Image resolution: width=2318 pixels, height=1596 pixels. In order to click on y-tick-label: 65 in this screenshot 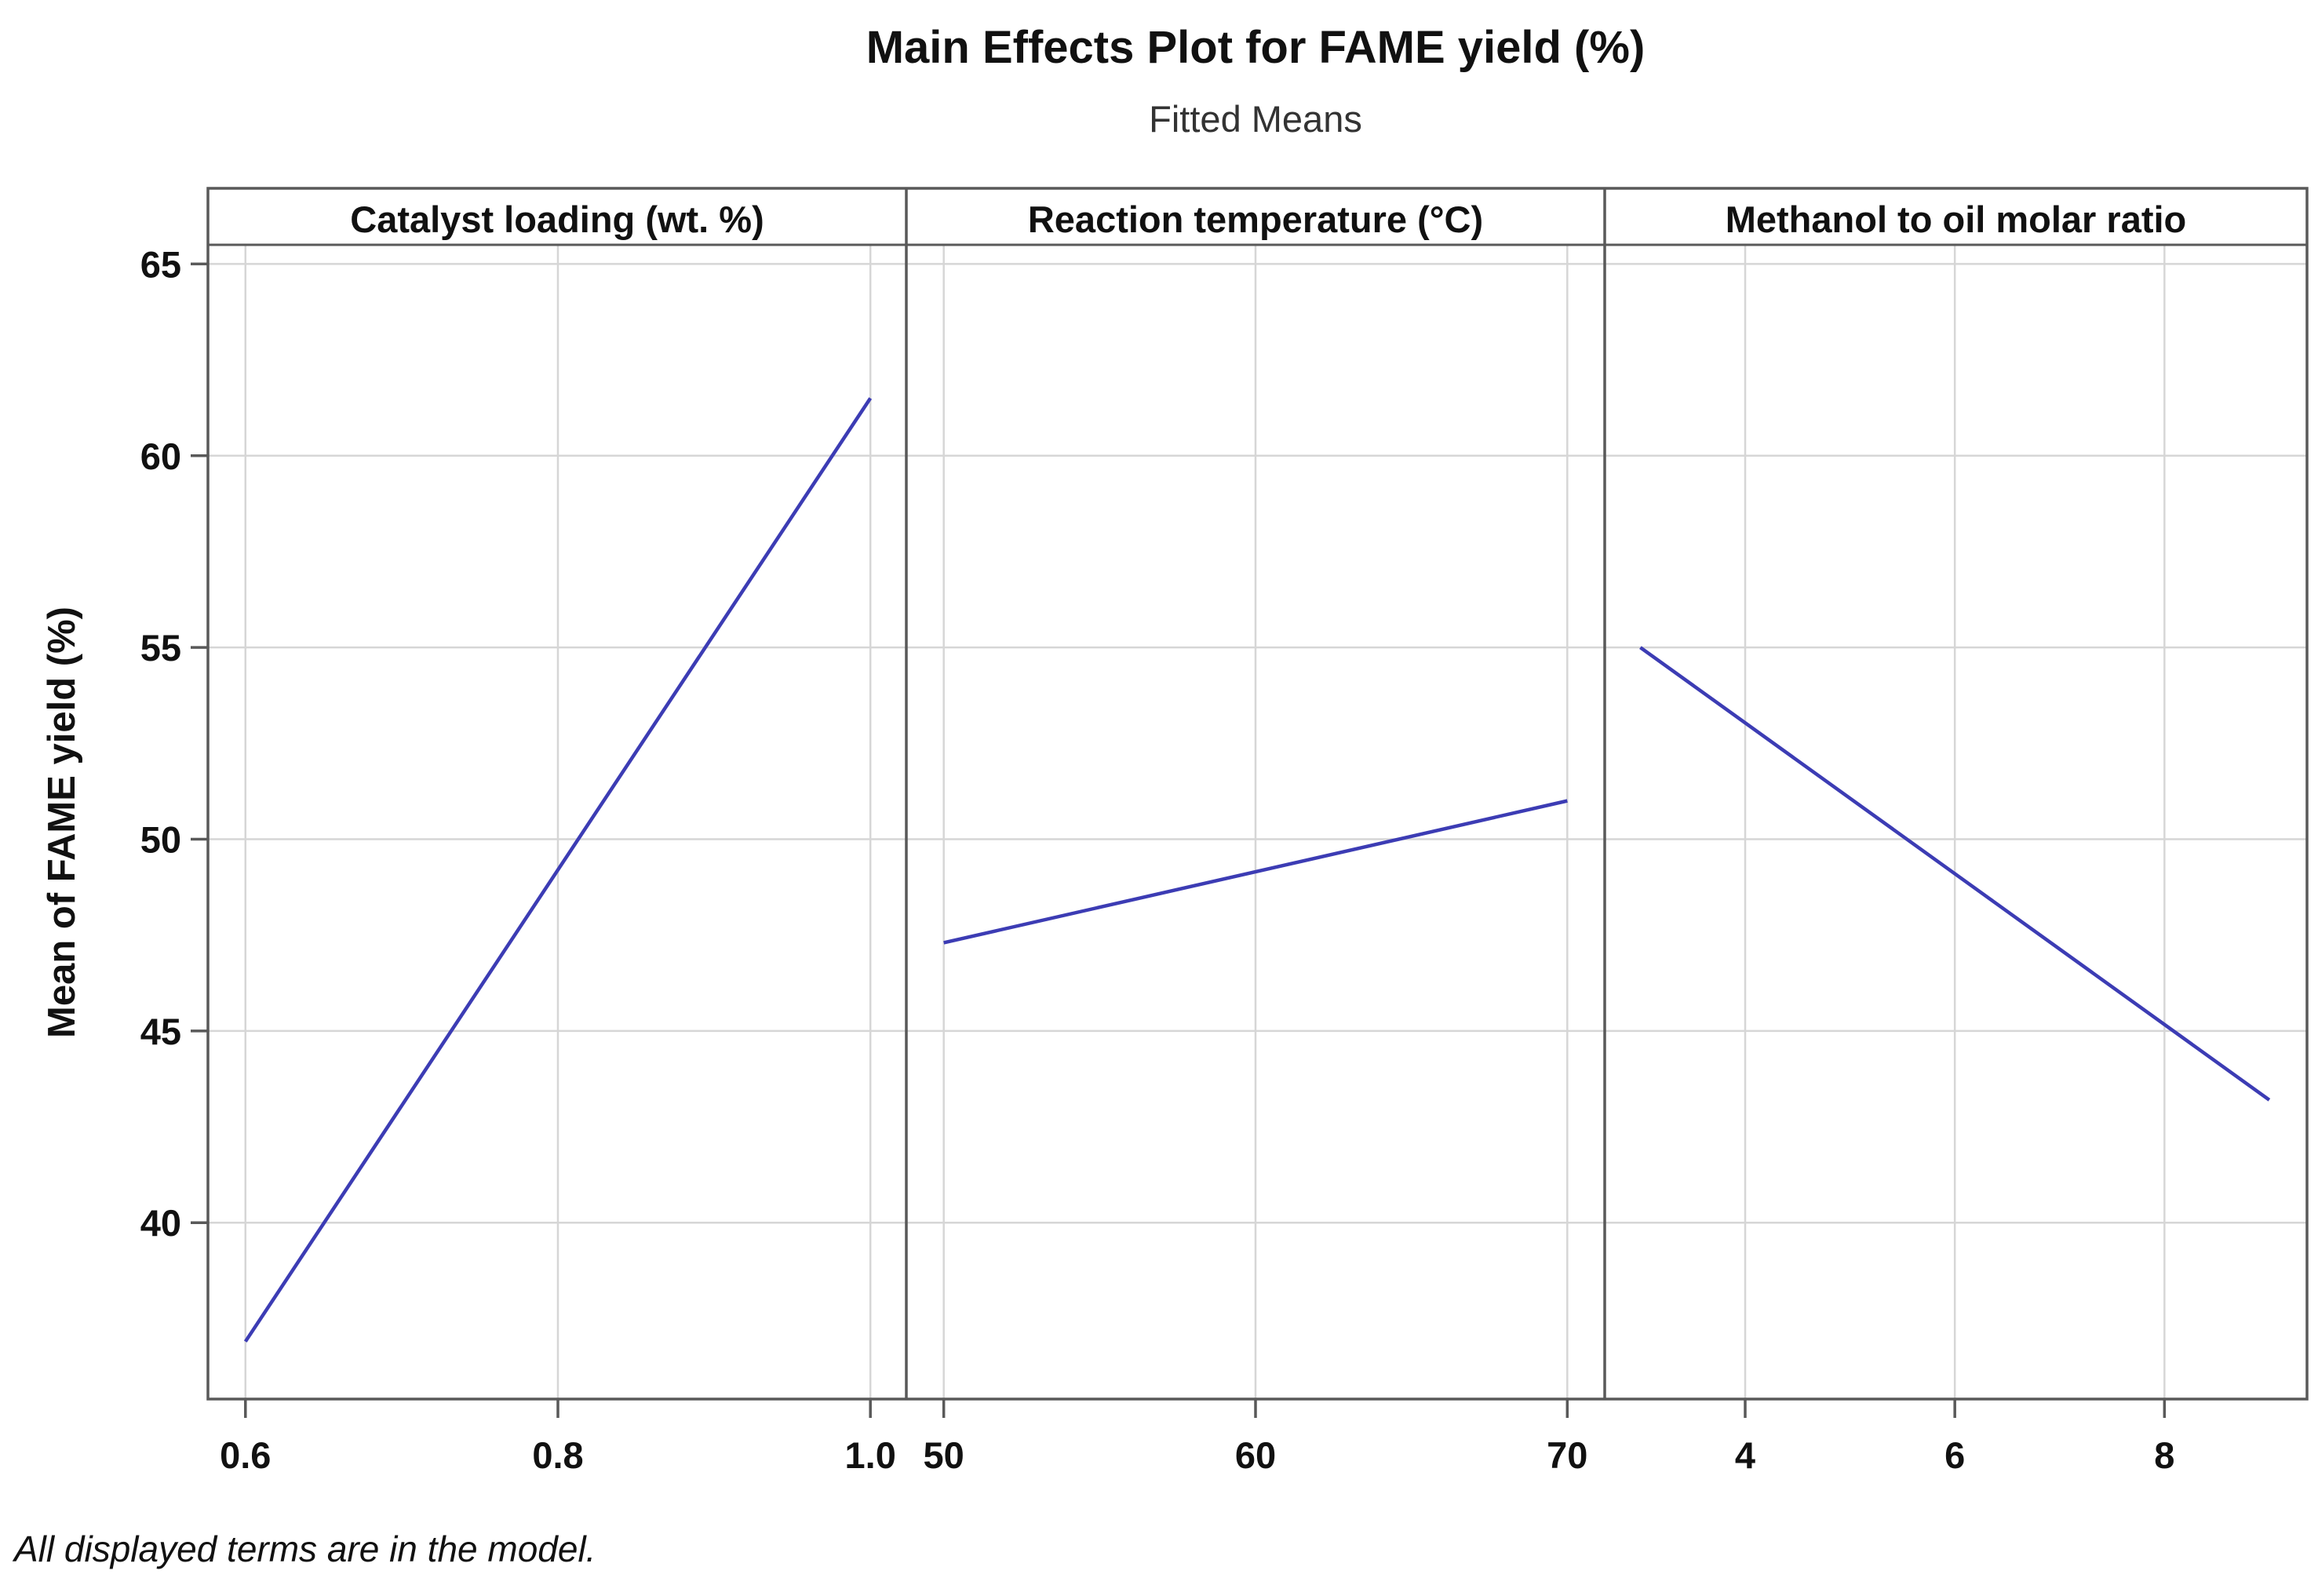, I will do `click(160, 264)`.